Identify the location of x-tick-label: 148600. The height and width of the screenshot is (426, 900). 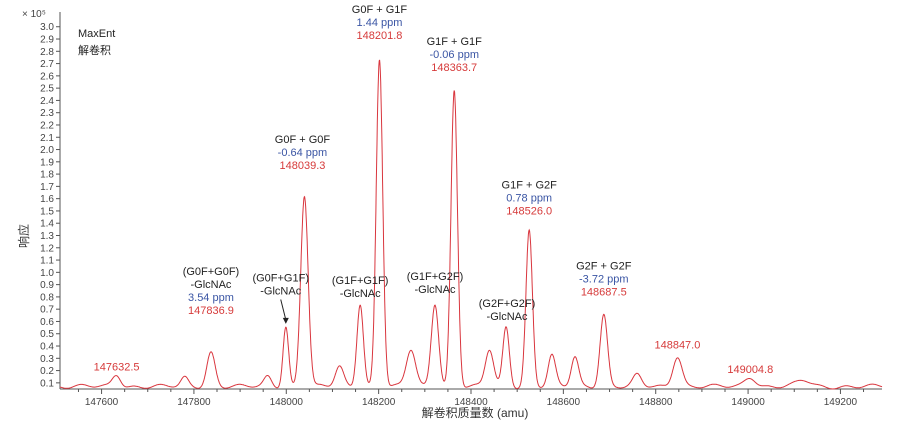
(564, 402).